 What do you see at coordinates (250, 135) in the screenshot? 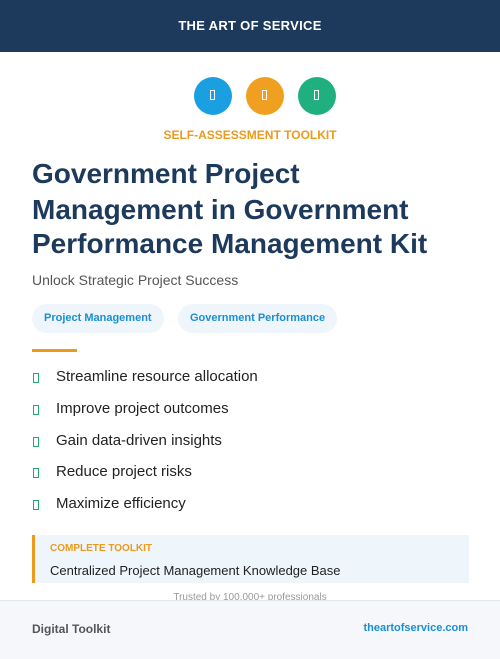
I see `kit-label: SELF-ASSESSMENT TOOLKIT` at bounding box center [250, 135].